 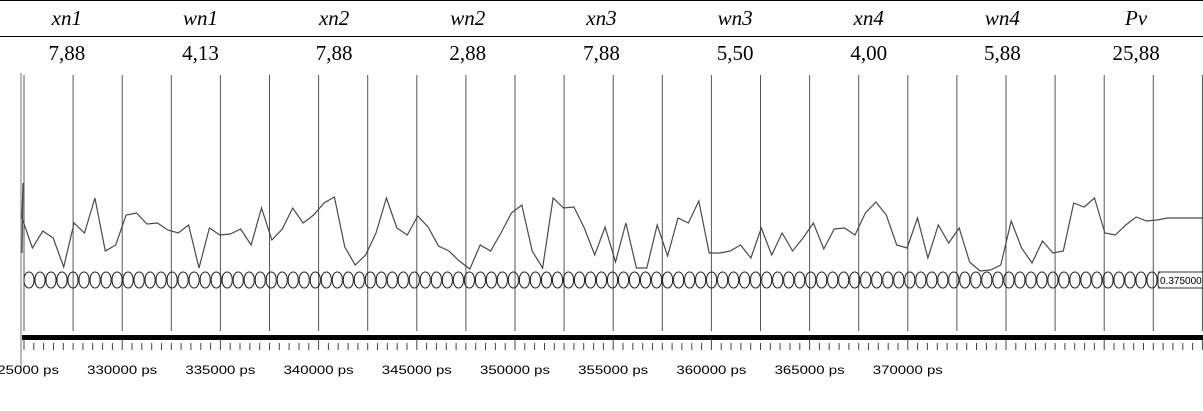 What do you see at coordinates (613, 344) in the screenshot?
I see `time-axis-ticks` at bounding box center [613, 344].